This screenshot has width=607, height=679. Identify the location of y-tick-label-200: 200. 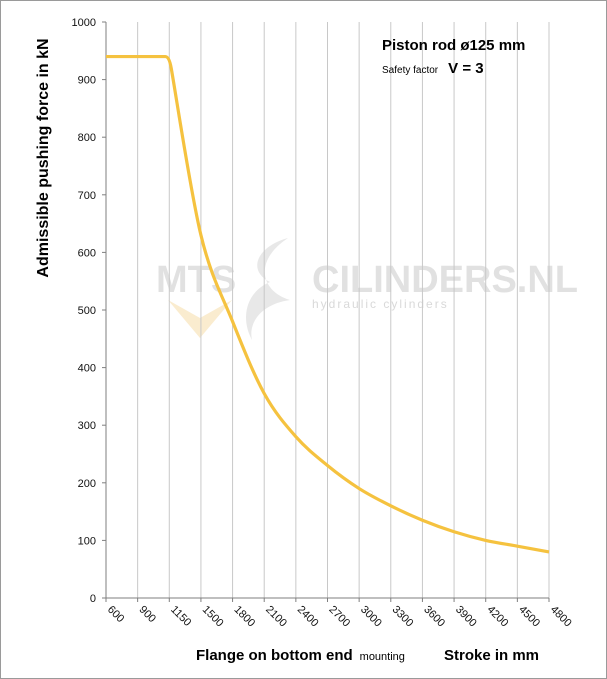
(87, 484).